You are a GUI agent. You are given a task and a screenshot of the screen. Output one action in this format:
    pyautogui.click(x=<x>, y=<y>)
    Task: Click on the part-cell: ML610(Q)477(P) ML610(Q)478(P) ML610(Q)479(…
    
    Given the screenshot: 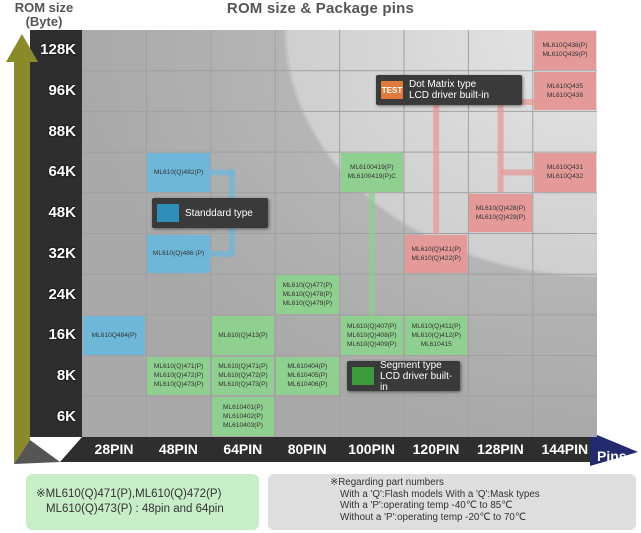 What is the action you would take?
    pyautogui.click(x=307, y=294)
    